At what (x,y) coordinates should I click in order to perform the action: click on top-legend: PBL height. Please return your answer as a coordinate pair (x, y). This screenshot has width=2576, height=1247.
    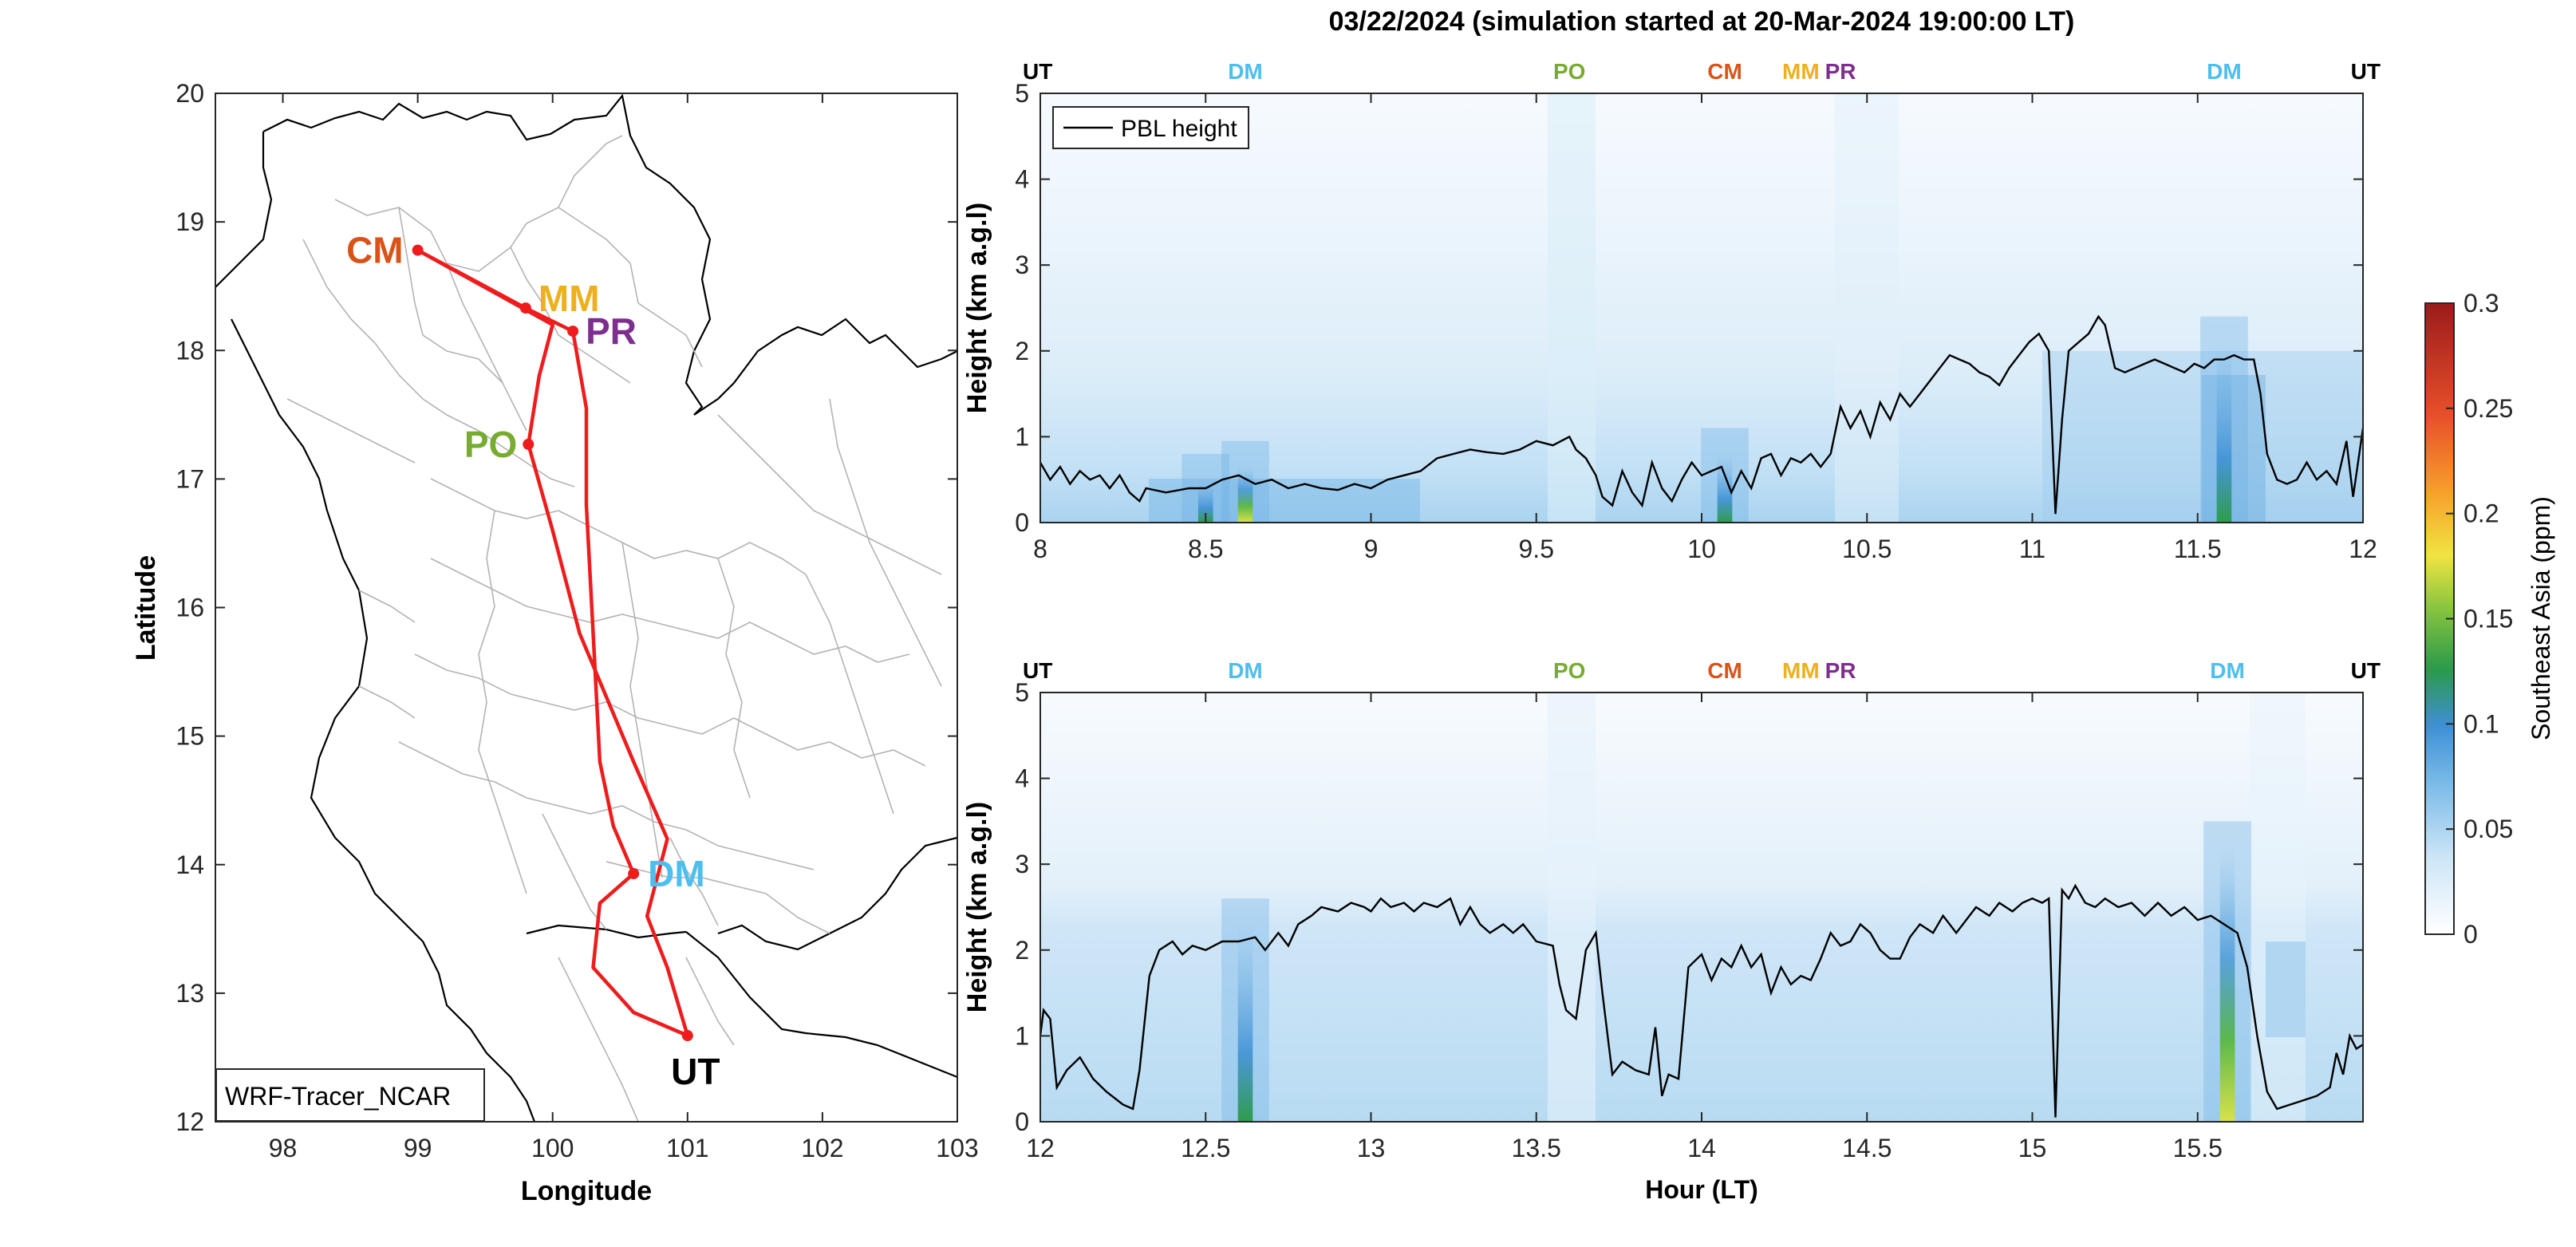
    Looking at the image, I should click on (1150, 128).